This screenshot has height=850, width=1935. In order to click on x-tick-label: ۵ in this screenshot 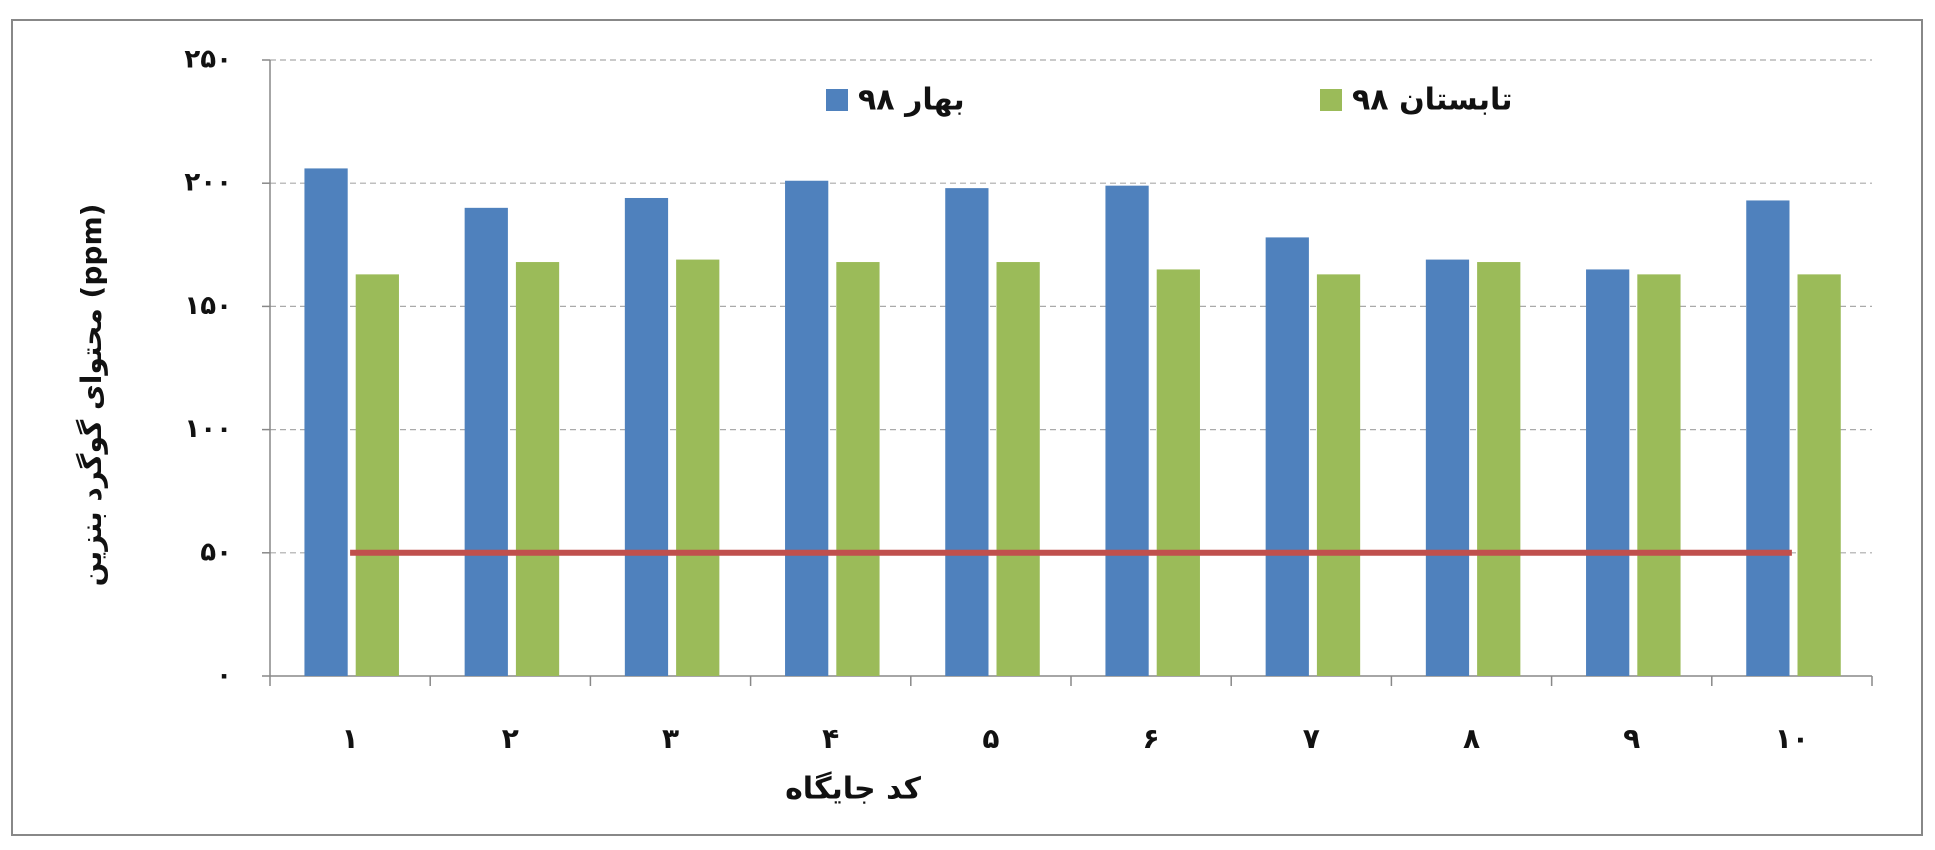, I will do `click(990, 738)`.